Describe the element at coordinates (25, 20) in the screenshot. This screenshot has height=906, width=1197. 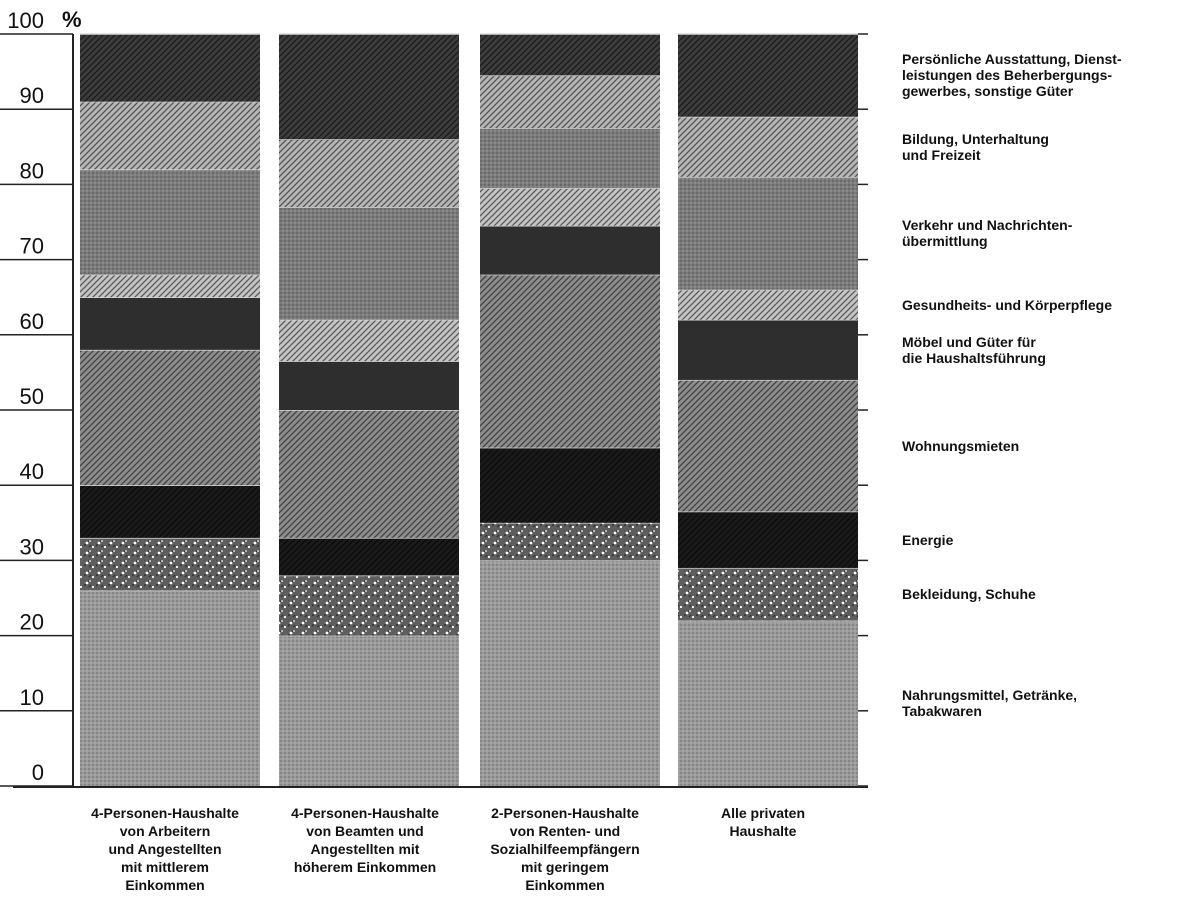
I see `y-tick-label: 100` at that location.